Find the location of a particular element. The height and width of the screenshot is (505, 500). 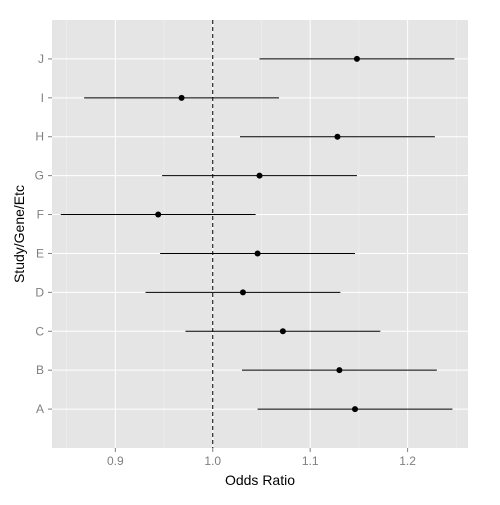

x-axis-ticks: 0.9 1.0 1.1 1.2 is located at coordinates (261, 458).